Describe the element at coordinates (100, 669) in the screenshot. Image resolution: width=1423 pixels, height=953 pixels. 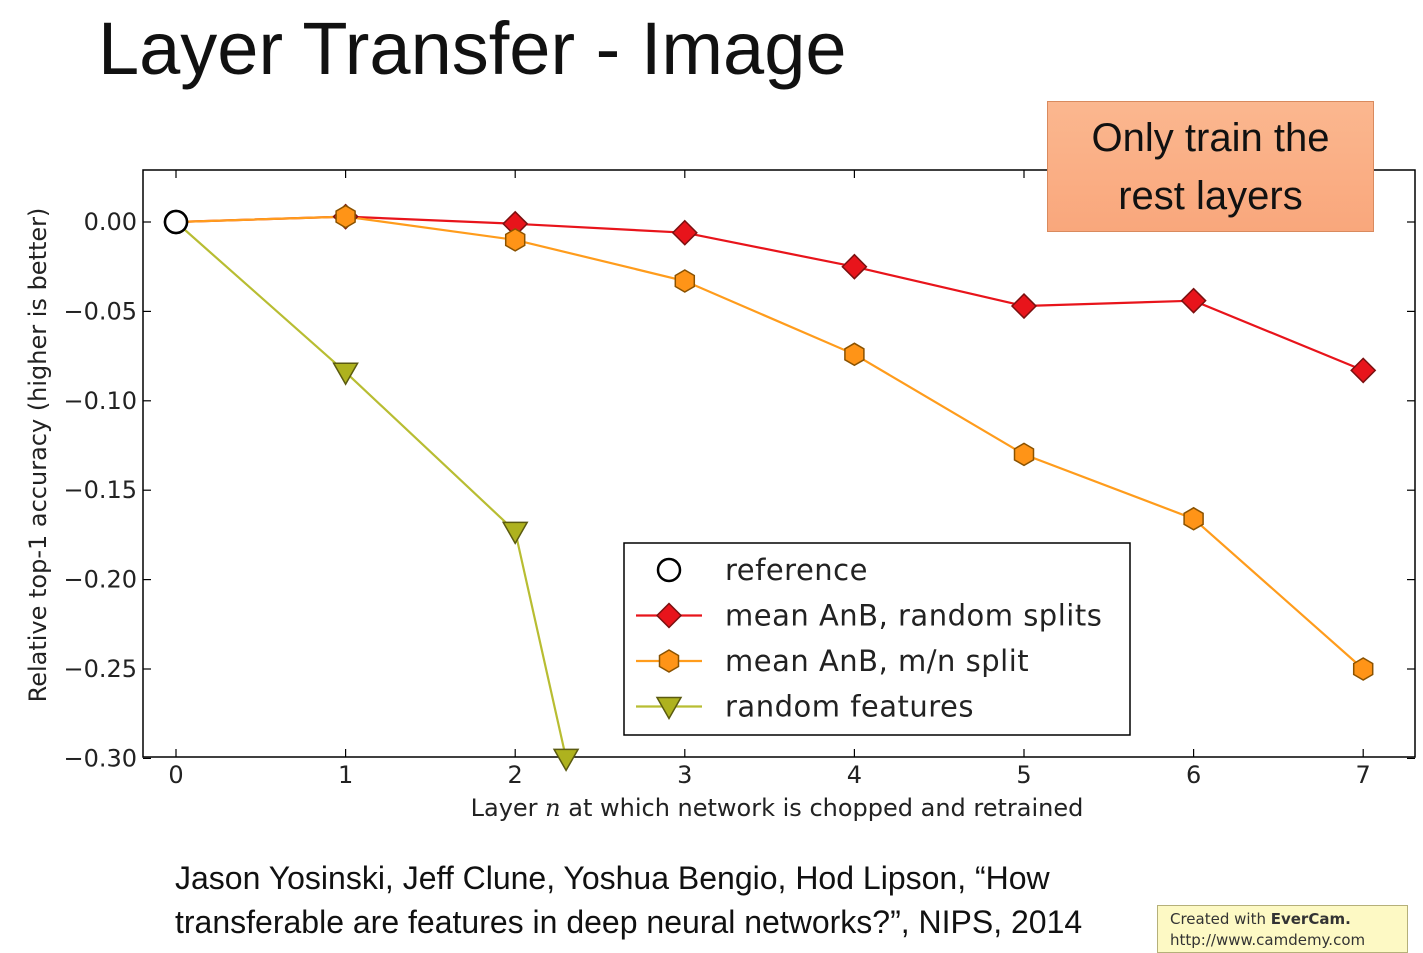
I see `y-tick-label: −0.25` at that location.